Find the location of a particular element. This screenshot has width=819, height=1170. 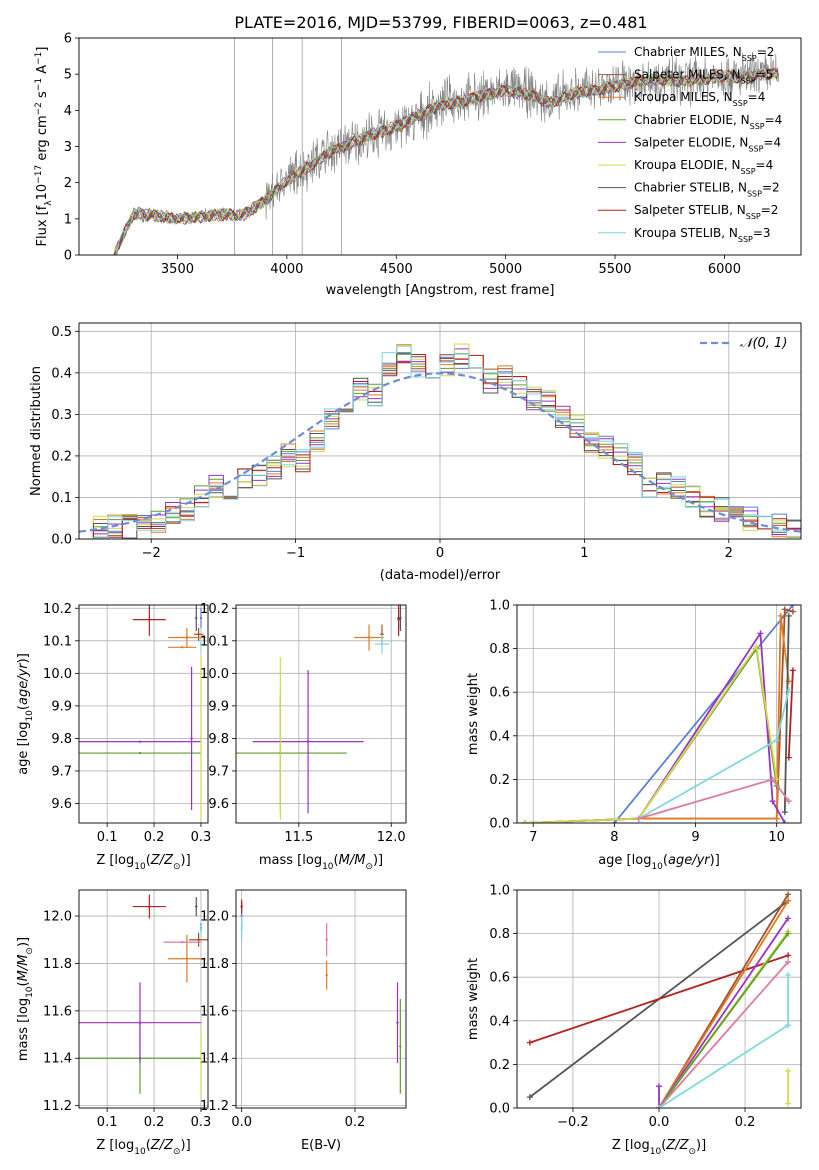

x-tick-label: 0.2 is located at coordinates (355, 1122).